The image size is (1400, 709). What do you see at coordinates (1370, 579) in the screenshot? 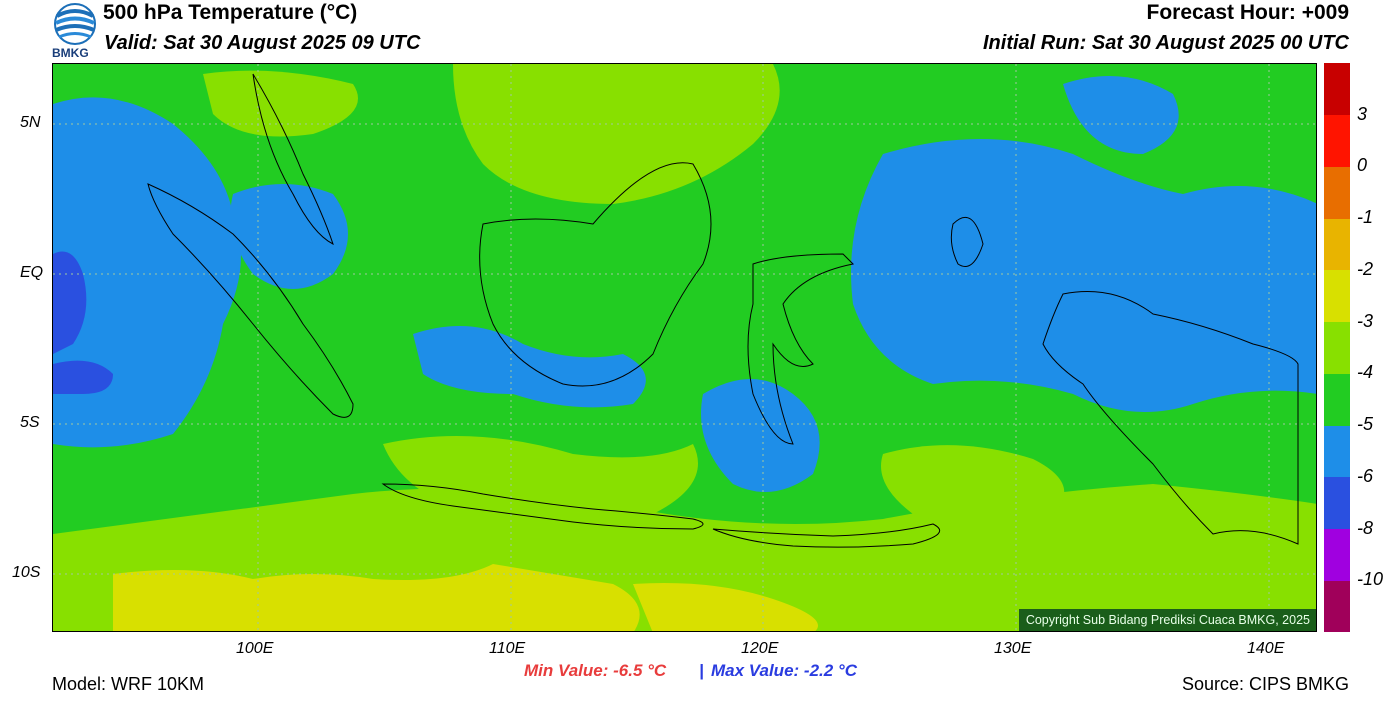
I see `colorbar-tick-label: -10` at bounding box center [1370, 579].